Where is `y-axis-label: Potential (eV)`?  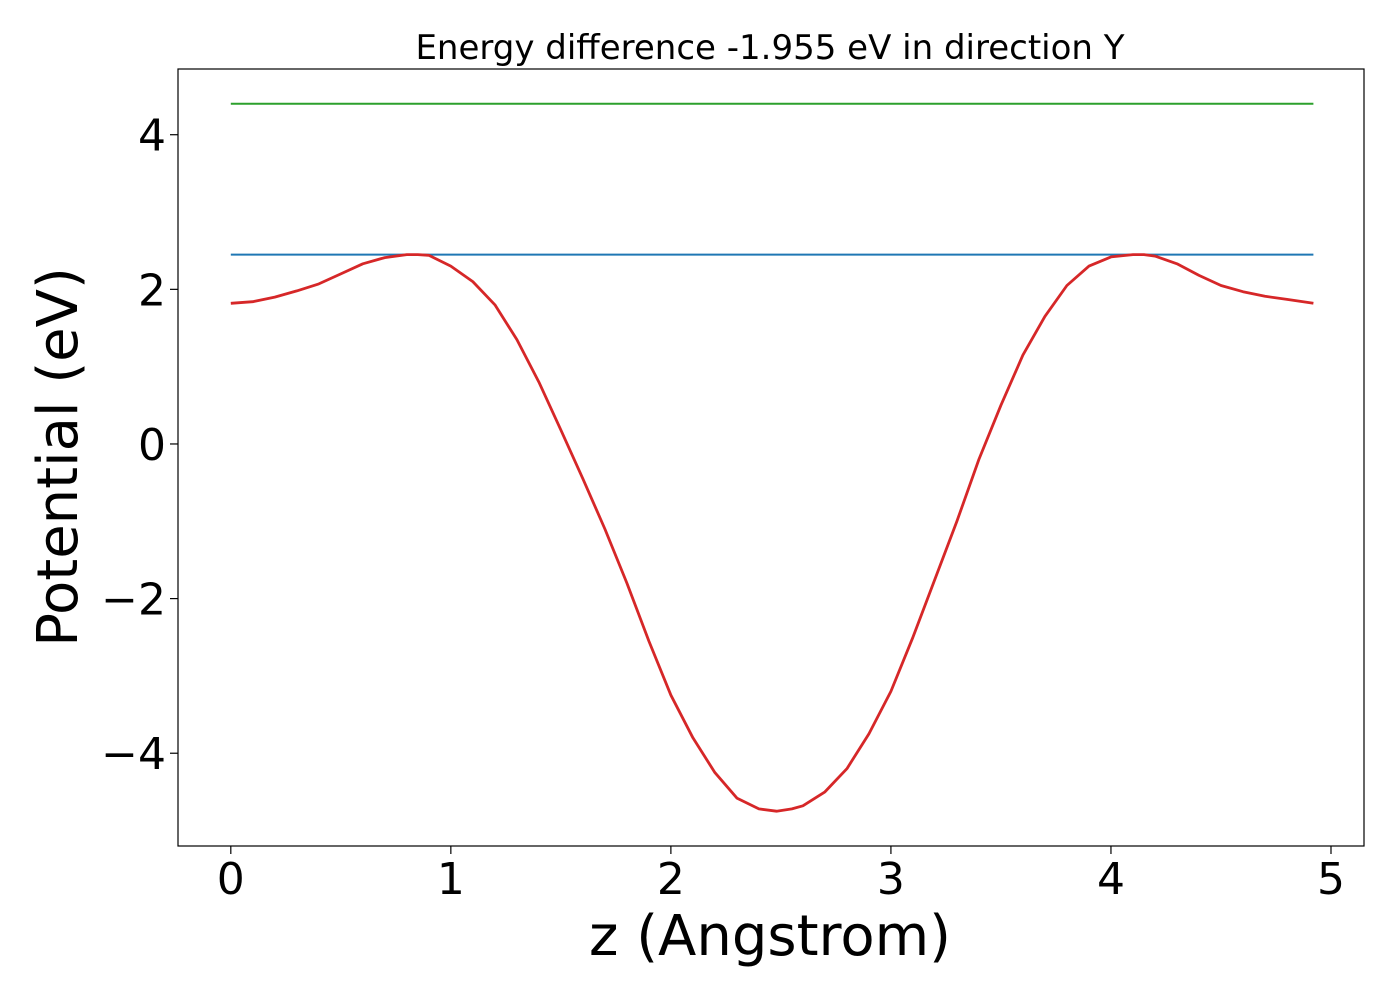
y-axis-label: Potential (eV) is located at coordinates (58, 457).